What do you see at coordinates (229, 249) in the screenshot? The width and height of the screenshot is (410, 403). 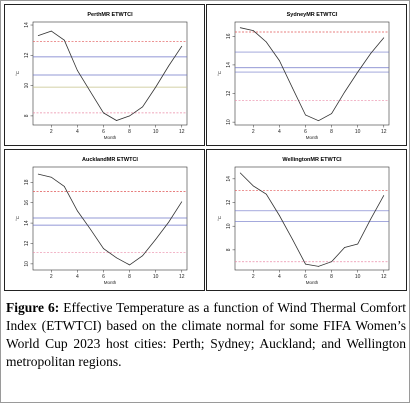 I see `y-tick-label: 8` at bounding box center [229, 249].